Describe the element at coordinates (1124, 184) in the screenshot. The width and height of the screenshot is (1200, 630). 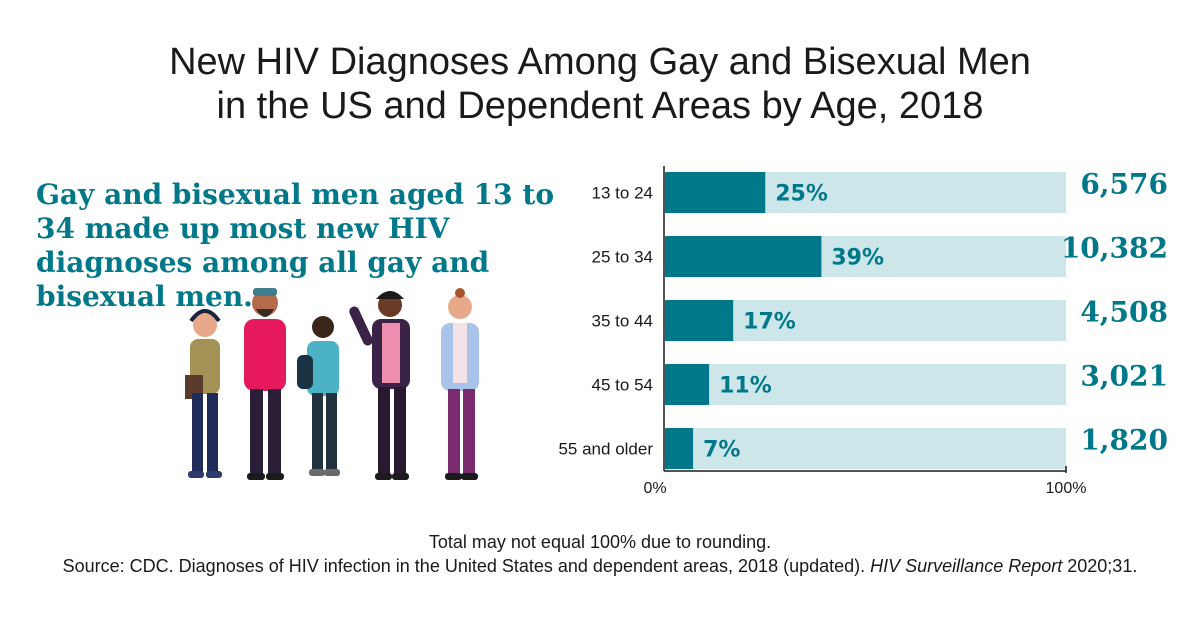
I see `count-label: 6,576` at that location.